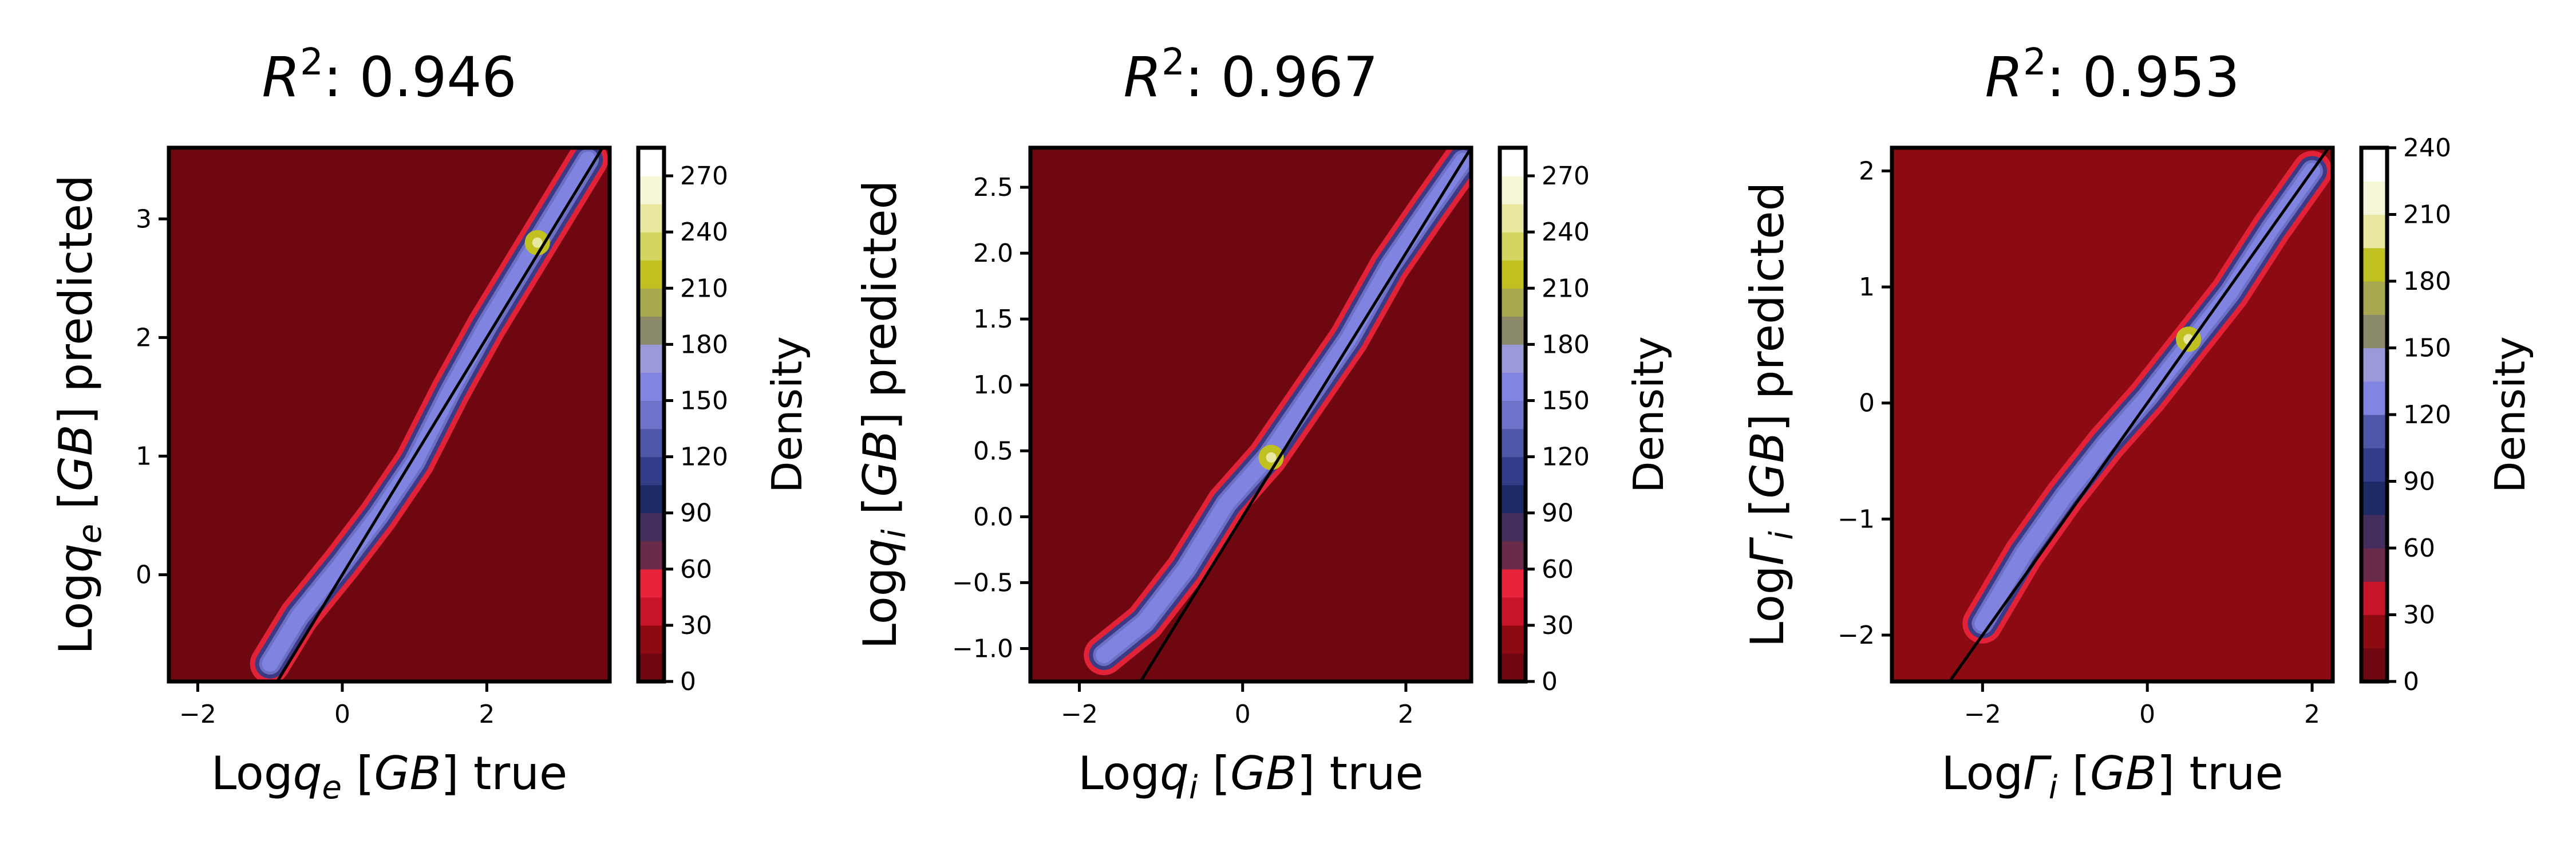  Describe the element at coordinates (1770, 415) in the screenshot. I see `y-axis-label: LogΓi [GB] predicted` at that location.